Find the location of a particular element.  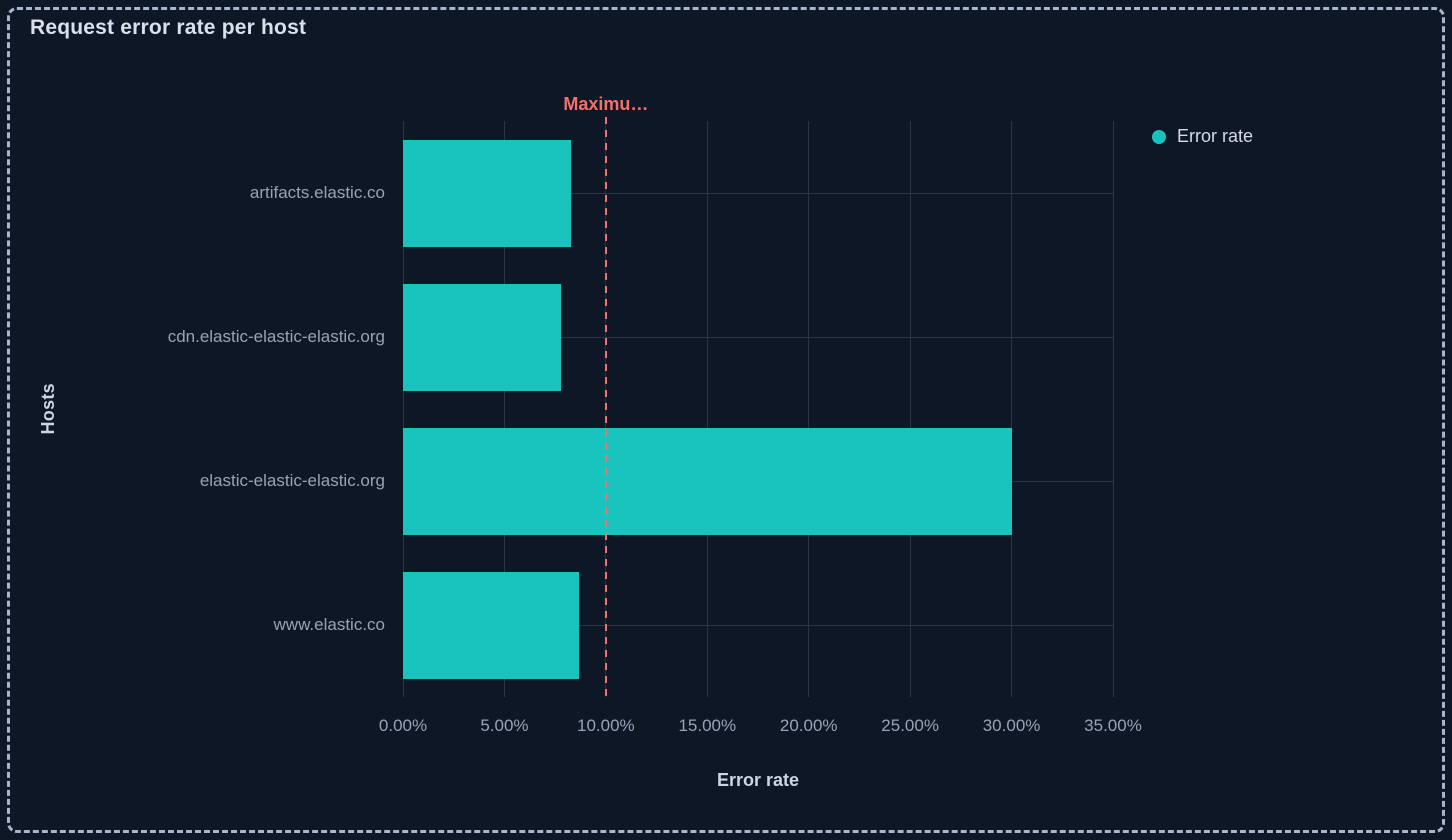

bar-www.elastic.co is located at coordinates (491, 625).